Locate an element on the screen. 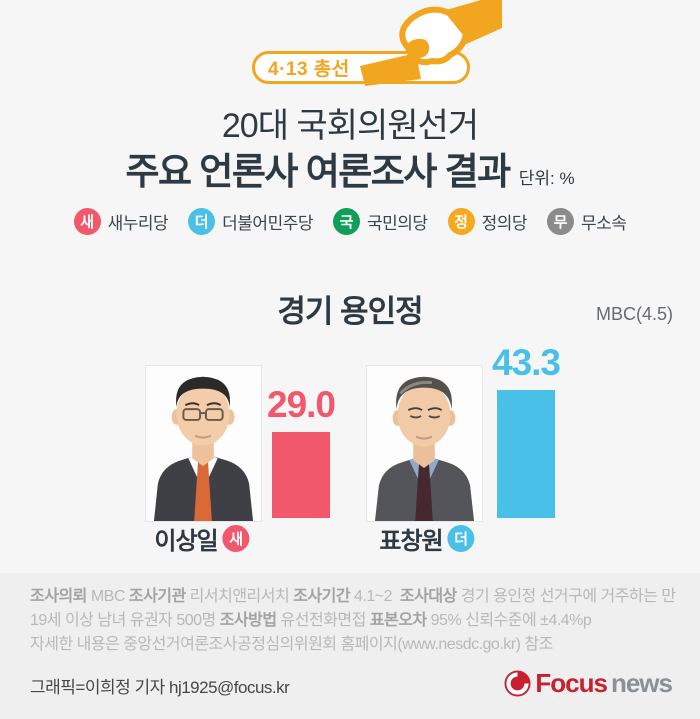  legend-label: 정의당 is located at coordinates (504, 223).